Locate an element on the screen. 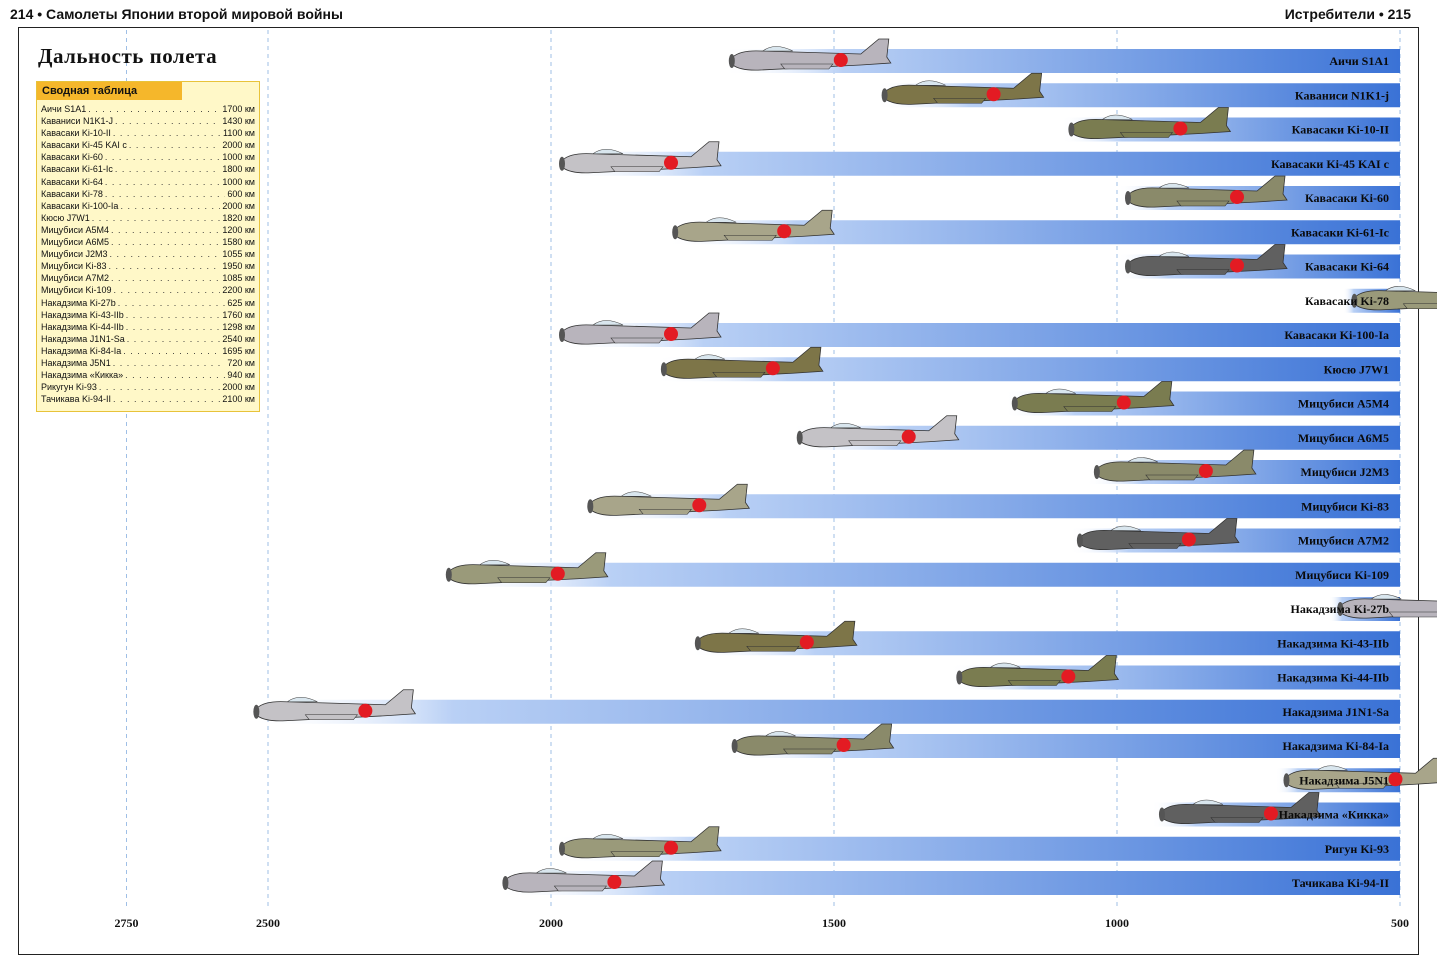 The height and width of the screenshot is (971, 1437). summary-row: Рикугун Ki-93 2000 км is located at coordinates (148, 387).